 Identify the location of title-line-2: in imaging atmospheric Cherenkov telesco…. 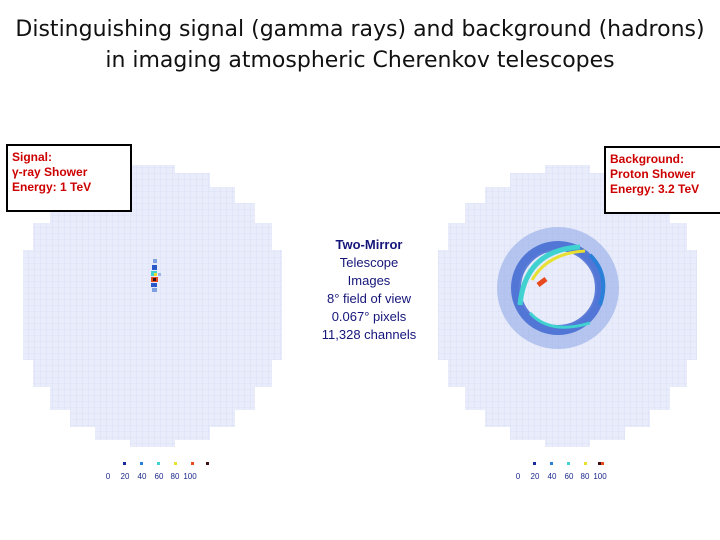
(360, 60).